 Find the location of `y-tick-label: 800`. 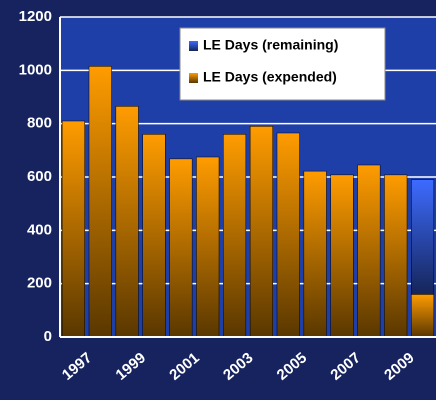

y-tick-label: 800 is located at coordinates (39, 123).